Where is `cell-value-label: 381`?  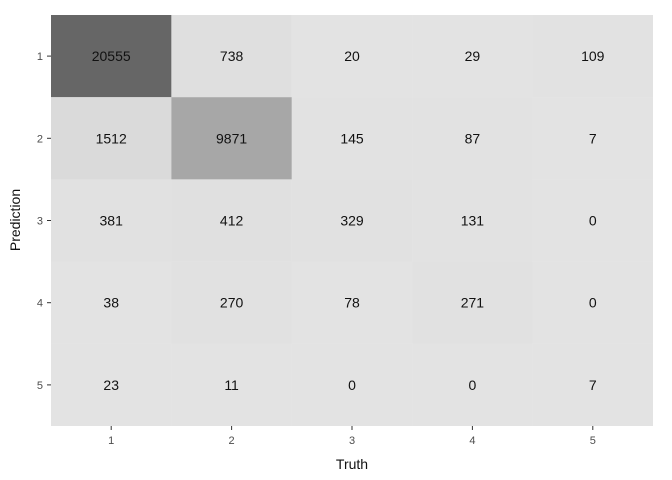 cell-value-label: 381 is located at coordinates (112, 221).